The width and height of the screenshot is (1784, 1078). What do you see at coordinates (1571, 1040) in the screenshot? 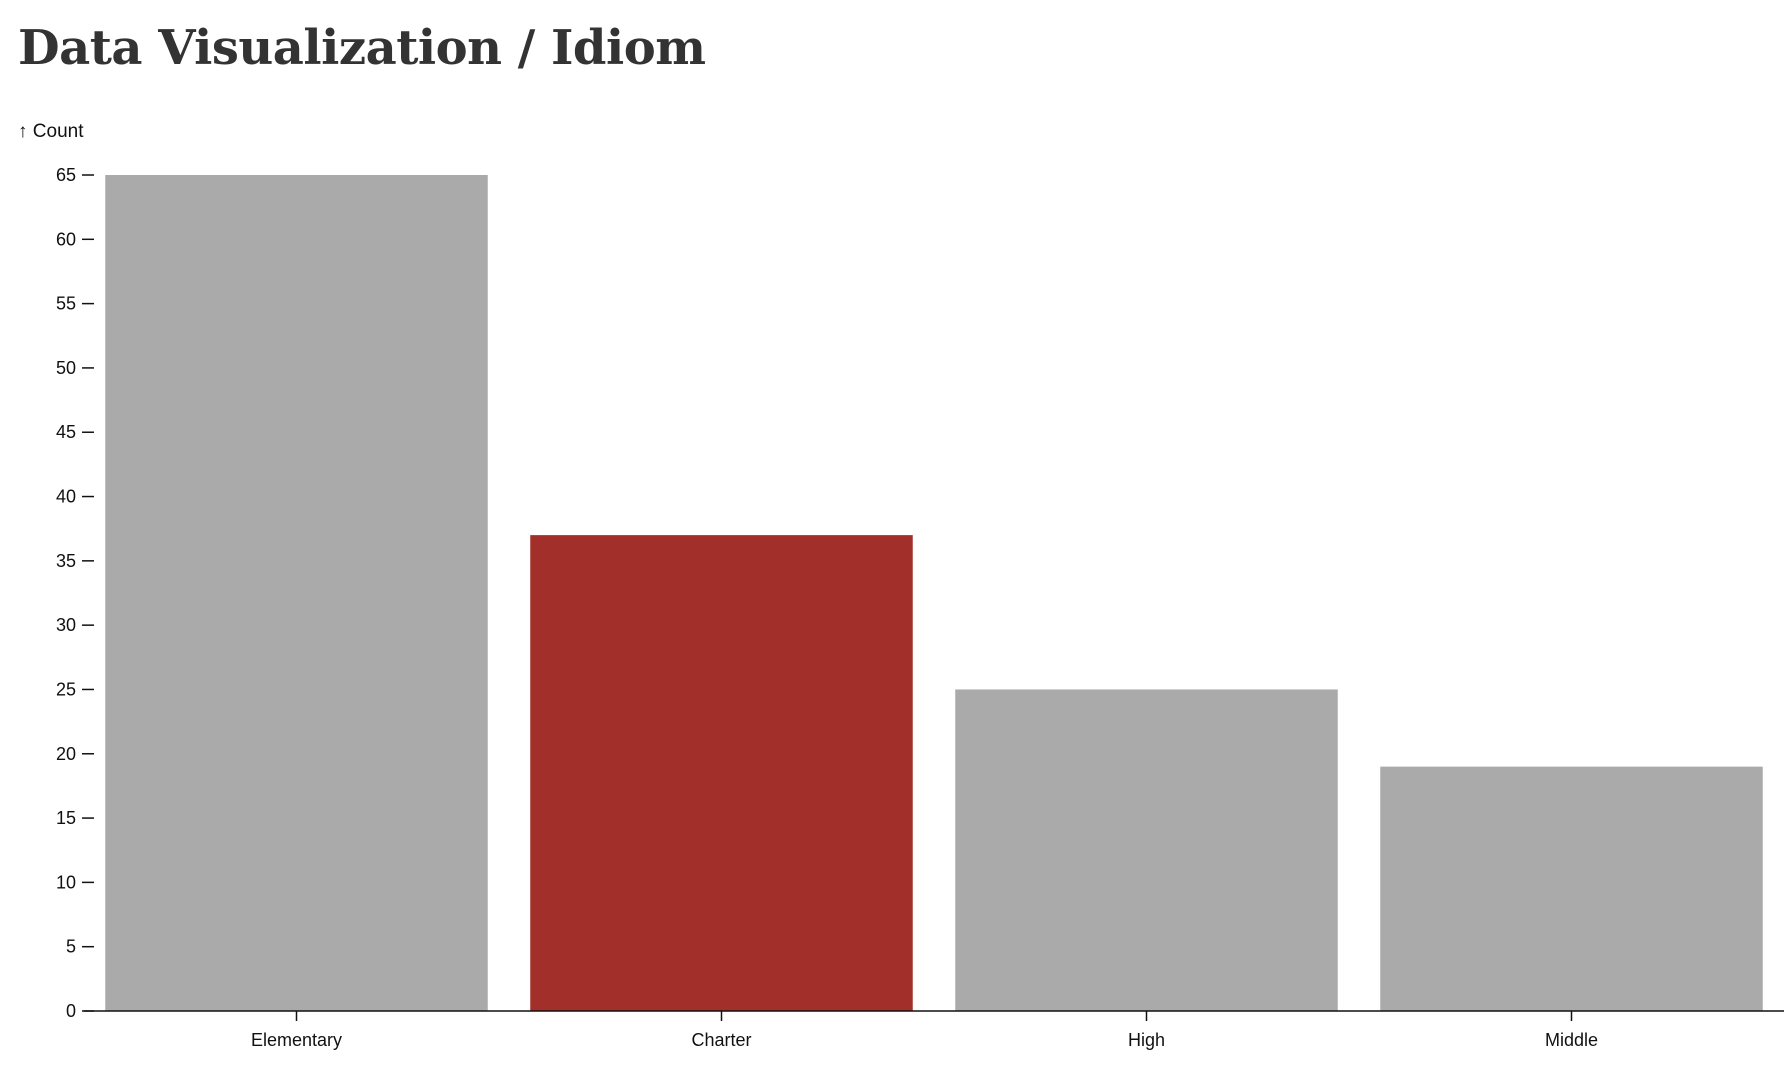
I see `x-tick-label: Middle` at bounding box center [1571, 1040].